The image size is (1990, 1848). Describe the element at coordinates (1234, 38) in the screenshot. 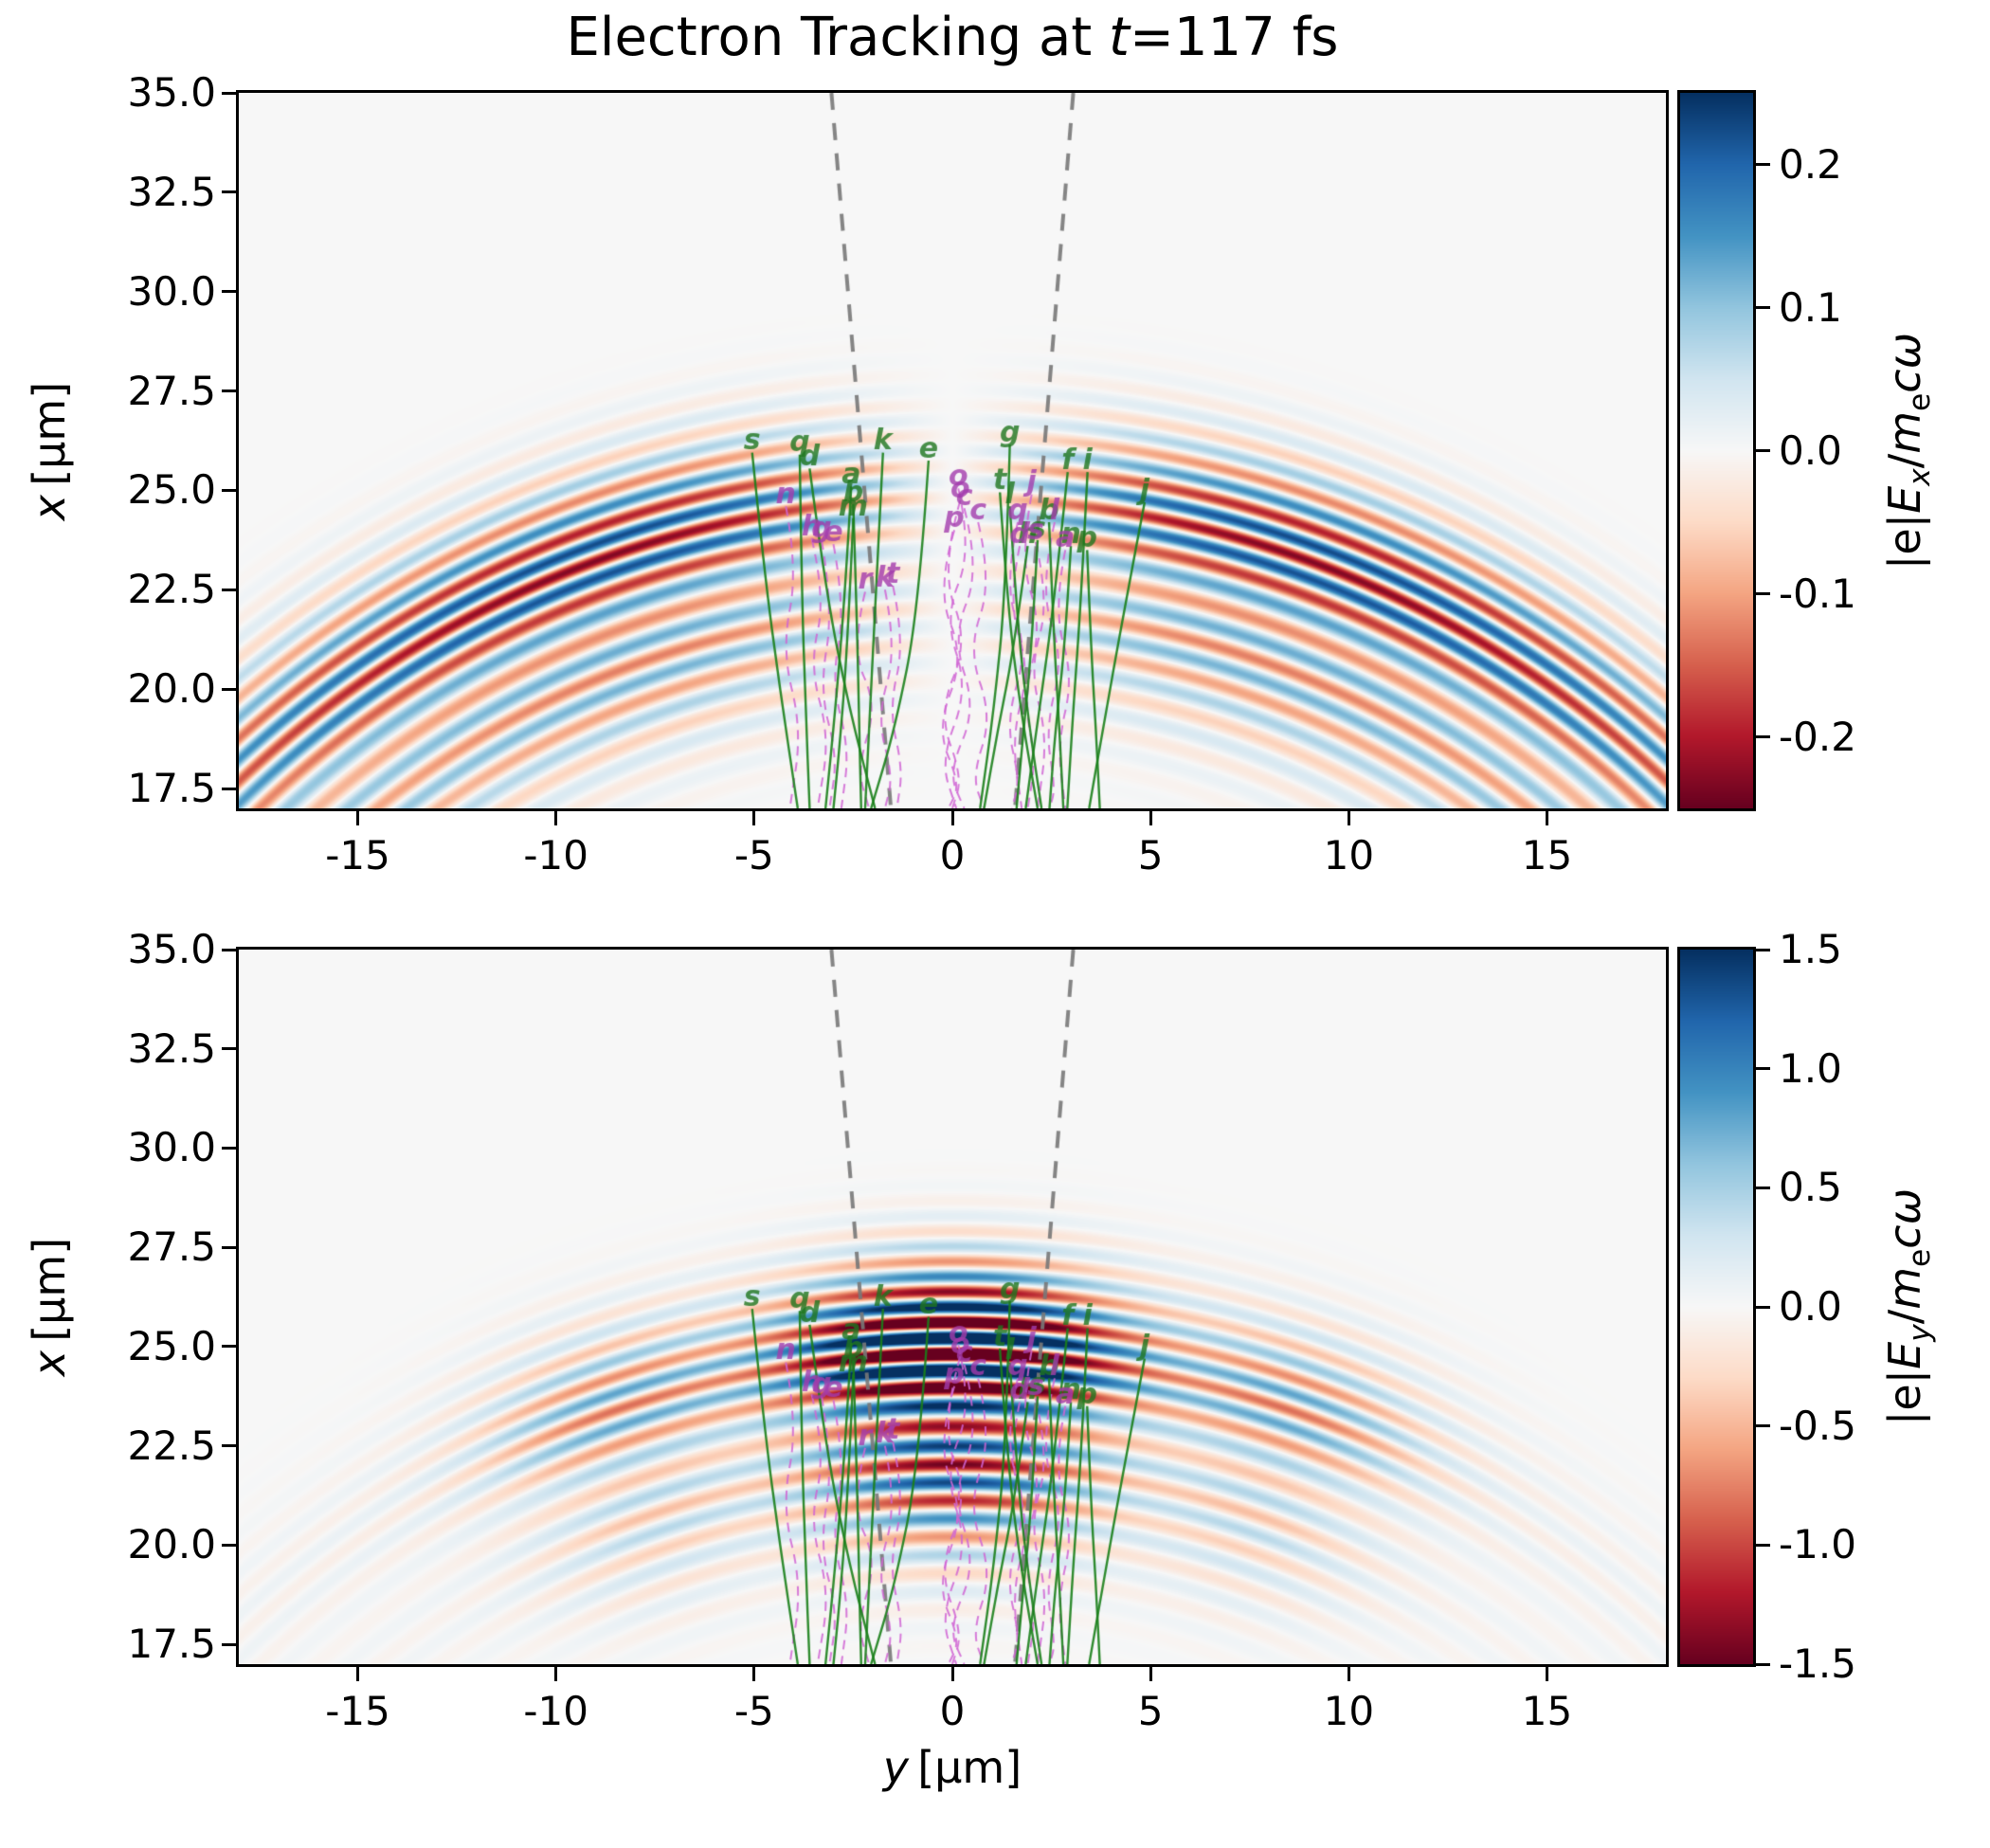

I see `title-time-value: =117 fs` at that location.